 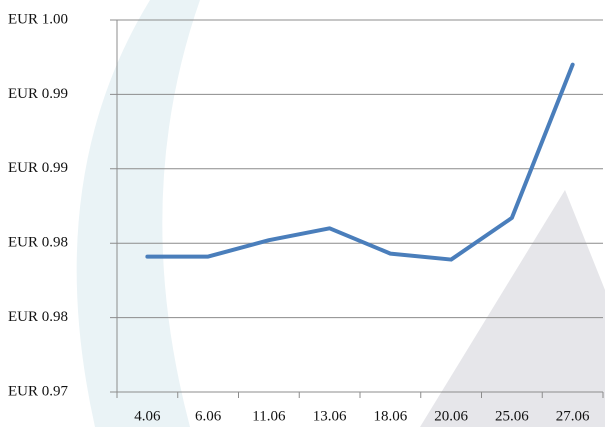 What do you see at coordinates (451, 416) in the screenshot?
I see `x-tick-label: 20.06` at bounding box center [451, 416].